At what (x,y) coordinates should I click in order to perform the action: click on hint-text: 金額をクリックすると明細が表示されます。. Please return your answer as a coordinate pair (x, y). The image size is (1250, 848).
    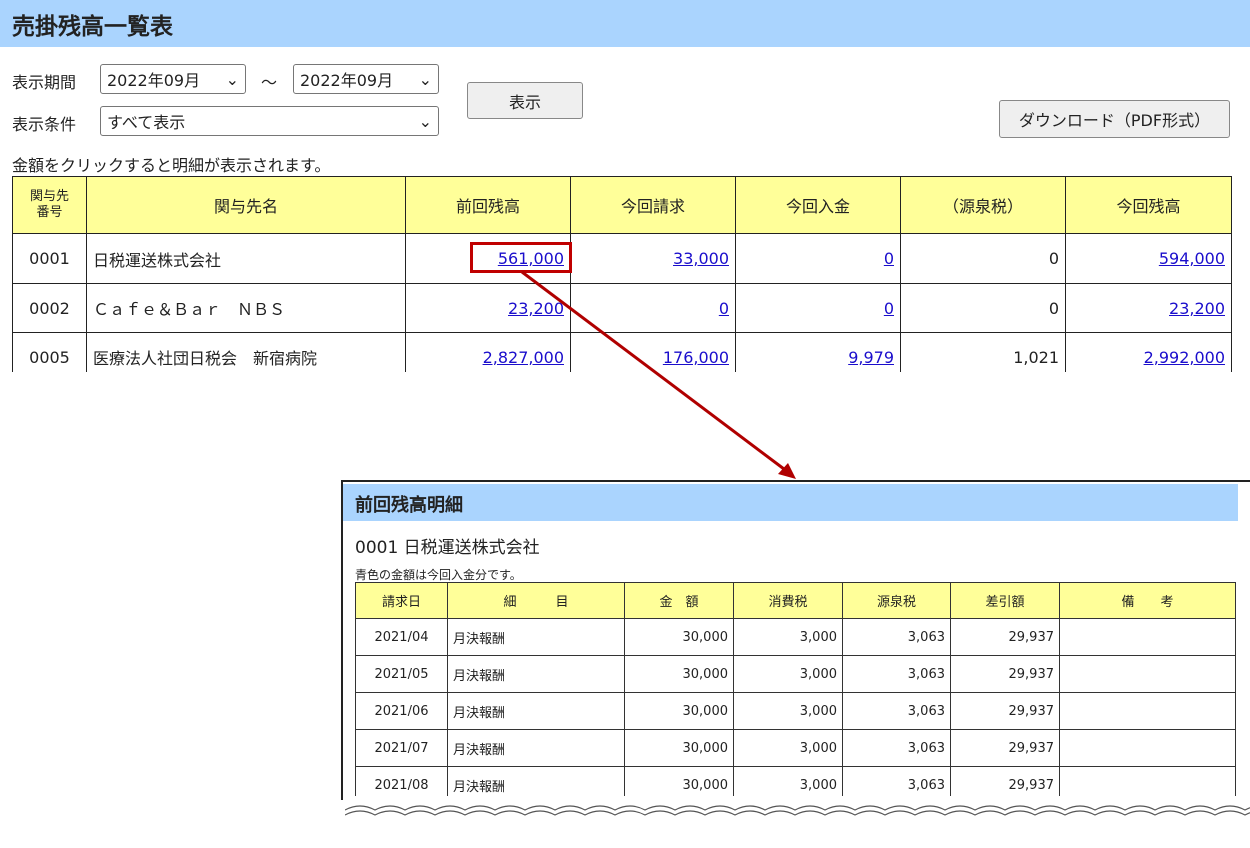
    Looking at the image, I should click on (171, 165).